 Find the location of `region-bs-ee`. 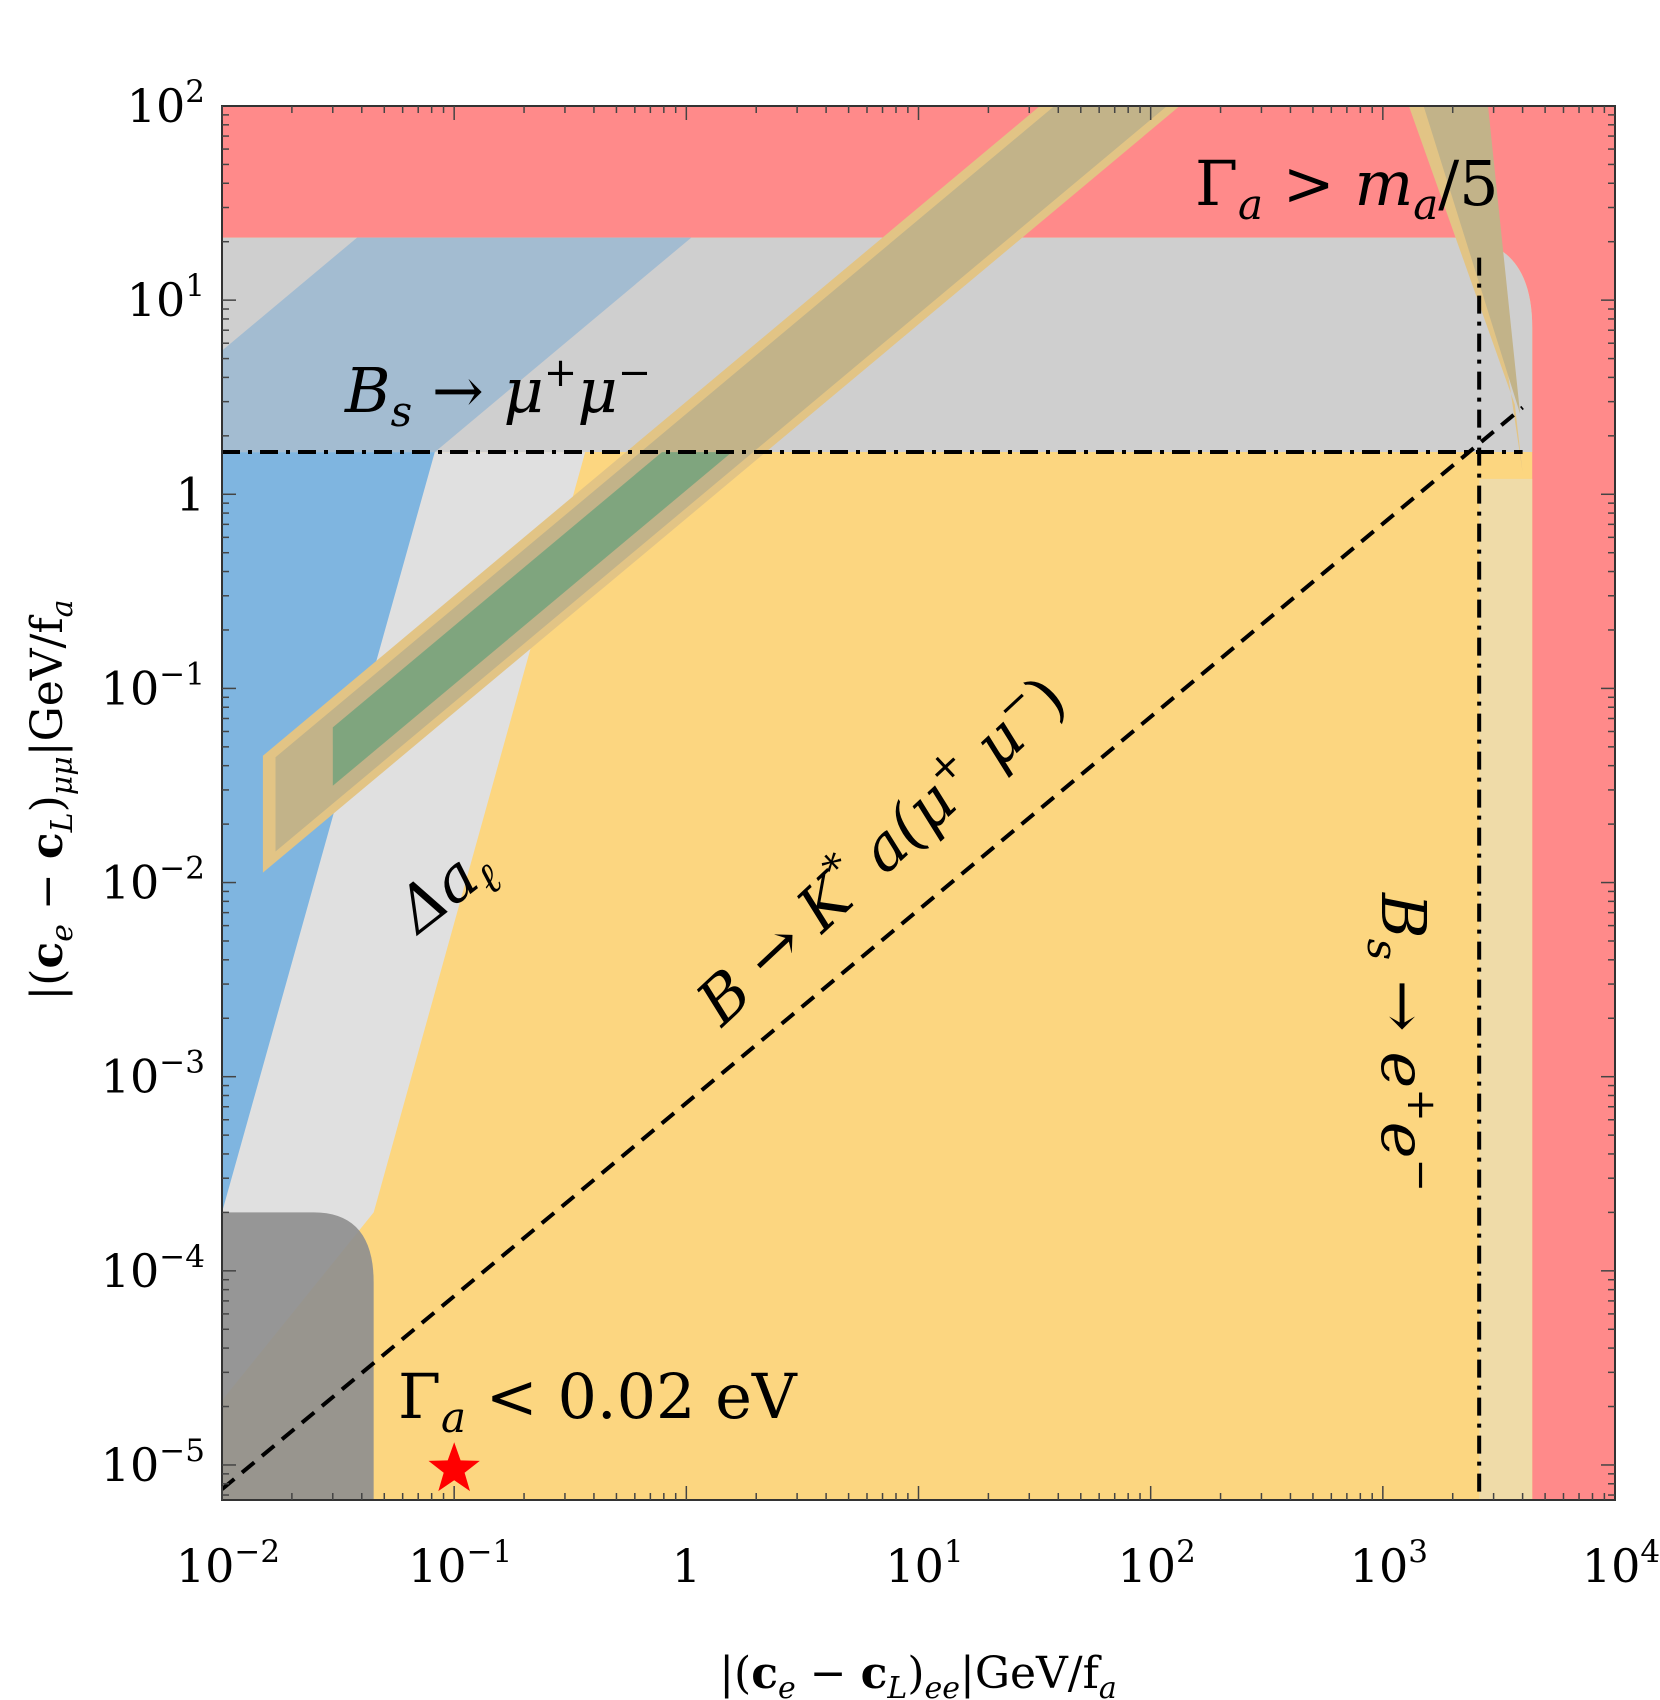

region-bs-ee is located at coordinates (1506, 989).